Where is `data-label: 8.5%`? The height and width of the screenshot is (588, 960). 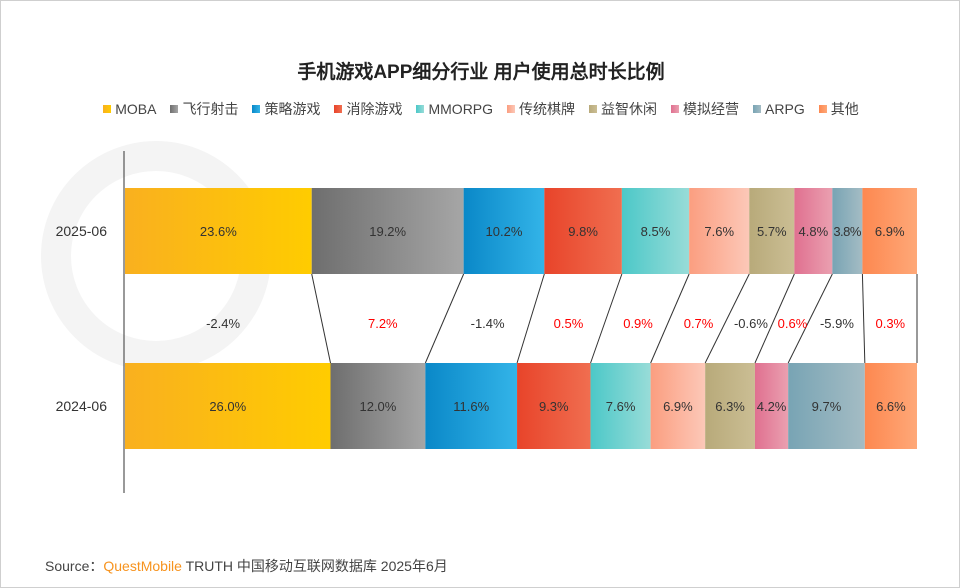
data-label: 8.5% is located at coordinates (656, 231).